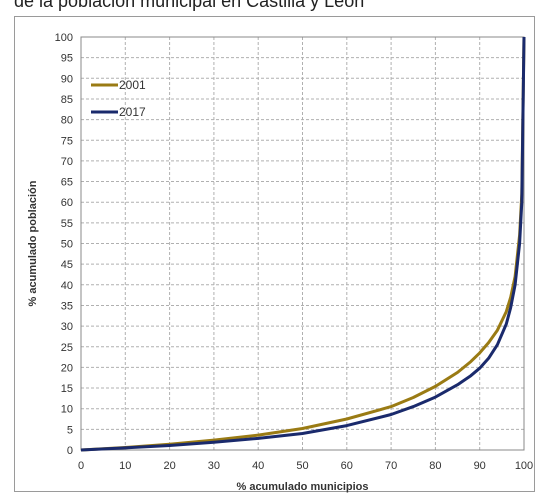  Describe the element at coordinates (67, 286) in the screenshot. I see `y-tick-label: 40` at that location.